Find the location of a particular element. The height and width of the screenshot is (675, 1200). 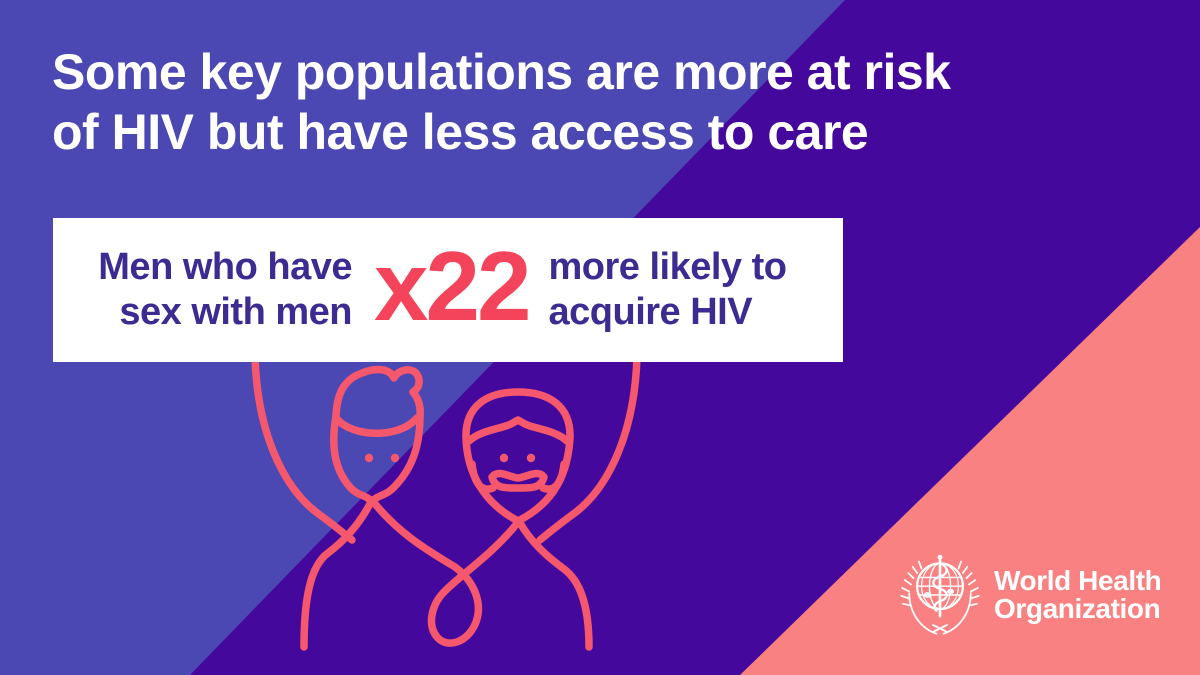

population-line-2: sex with men is located at coordinates (235, 312).